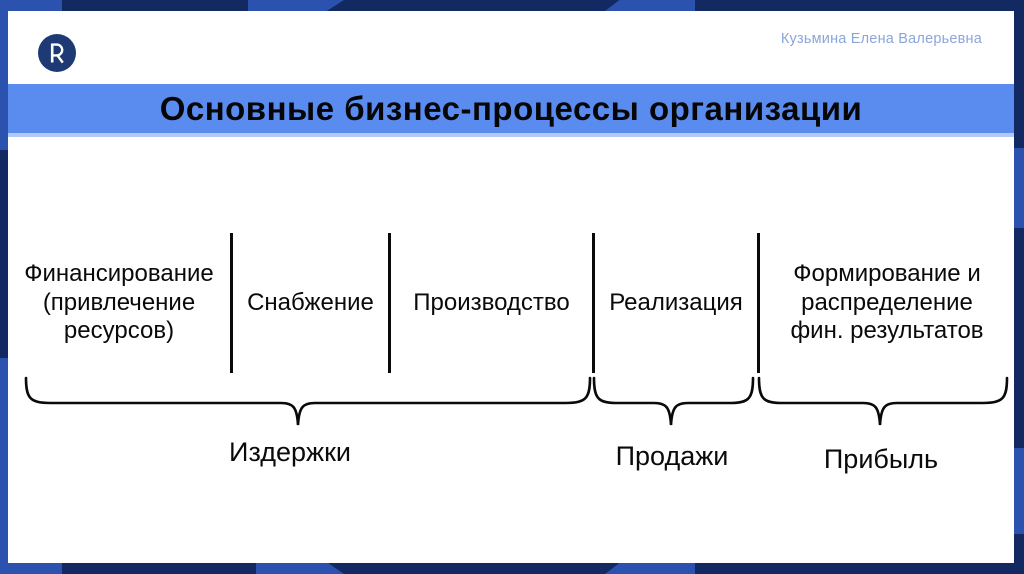 This screenshot has width=1024, height=574. I want to click on stage-text-line: Формирование и, so click(887, 274).